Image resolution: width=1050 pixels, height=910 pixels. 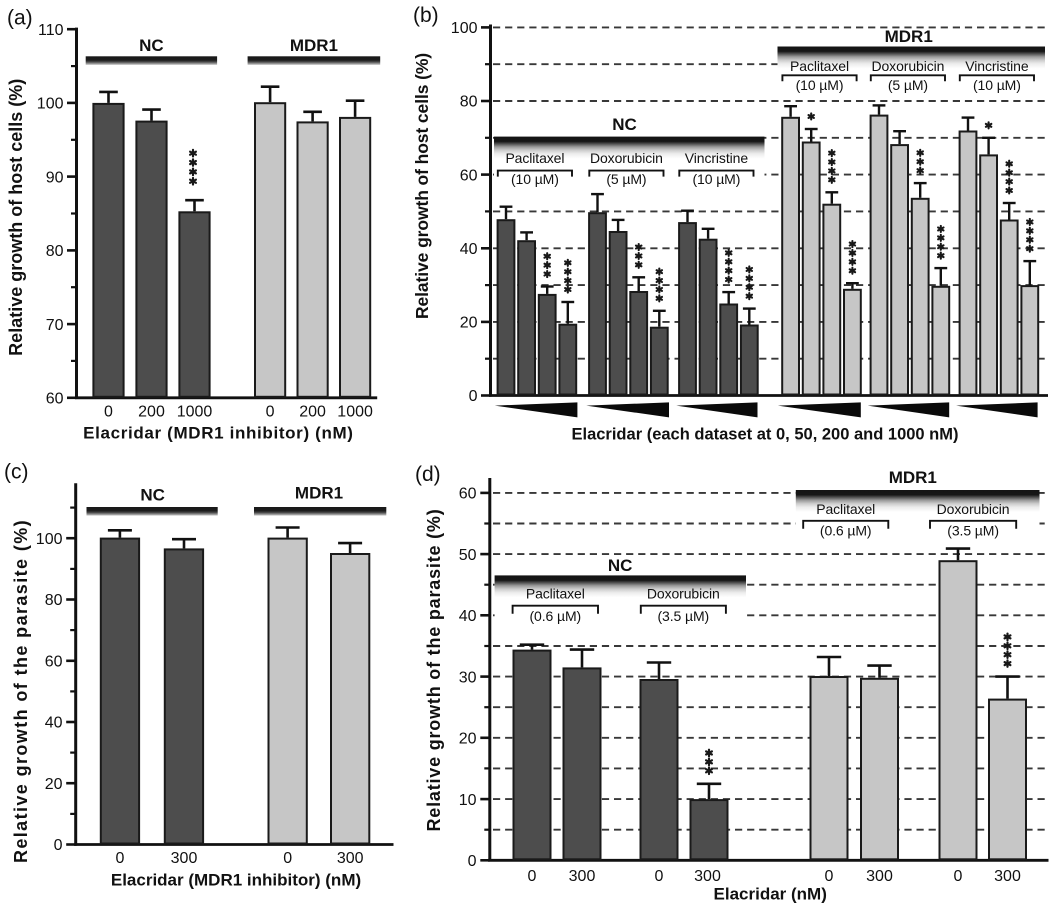 I want to click on svg-text: 10, so click(x=468, y=800).